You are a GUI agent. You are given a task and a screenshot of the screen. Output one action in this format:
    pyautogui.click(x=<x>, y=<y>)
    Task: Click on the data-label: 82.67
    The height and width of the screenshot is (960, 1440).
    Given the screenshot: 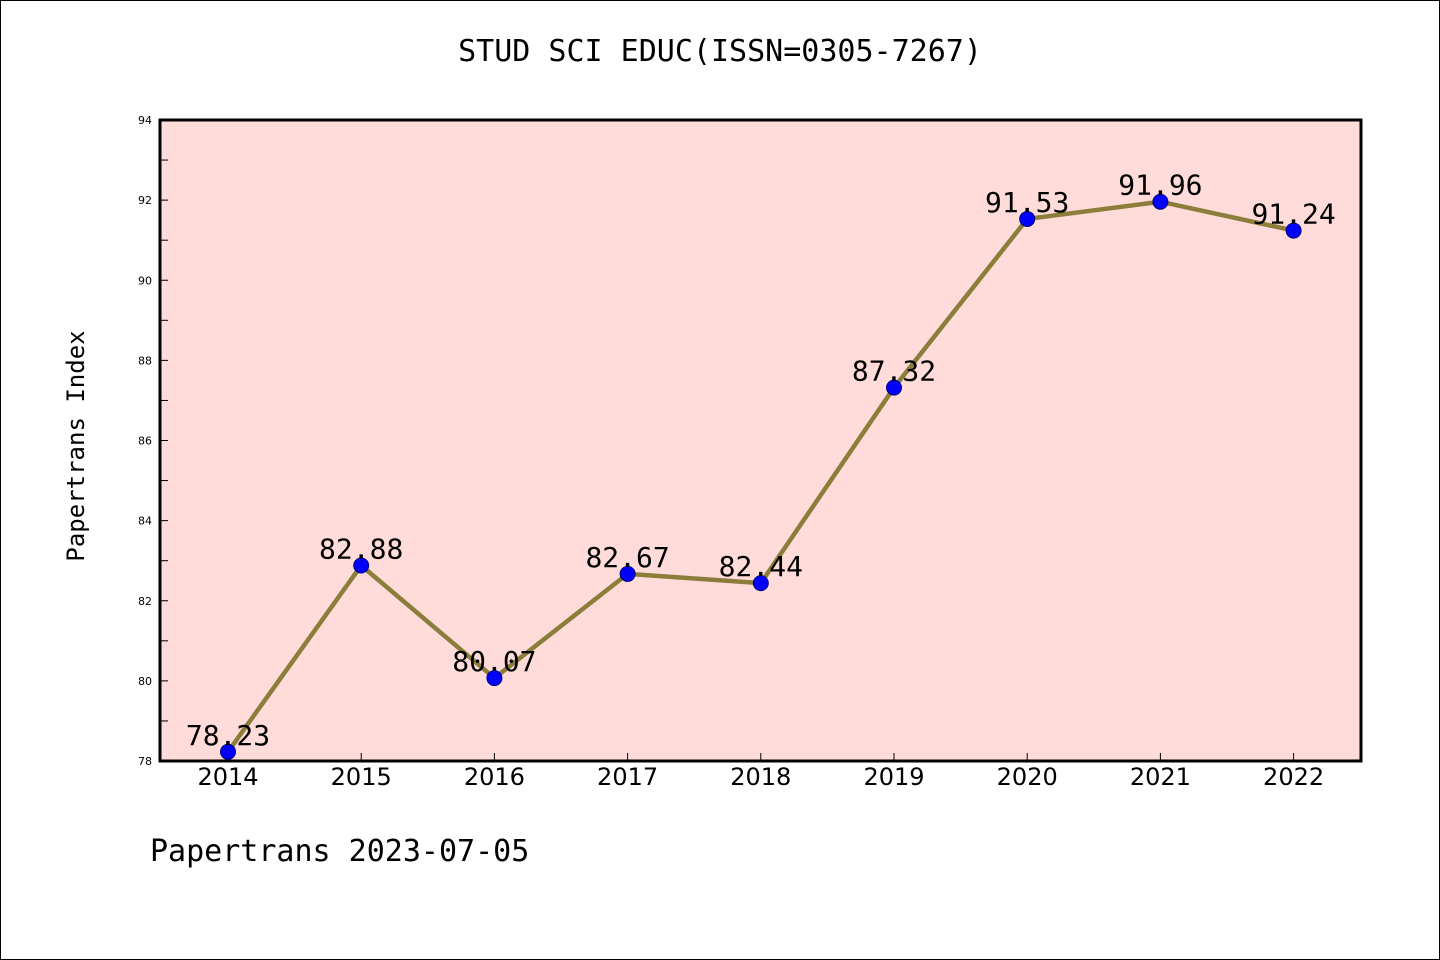 What is the action you would take?
    pyautogui.click(x=627, y=557)
    